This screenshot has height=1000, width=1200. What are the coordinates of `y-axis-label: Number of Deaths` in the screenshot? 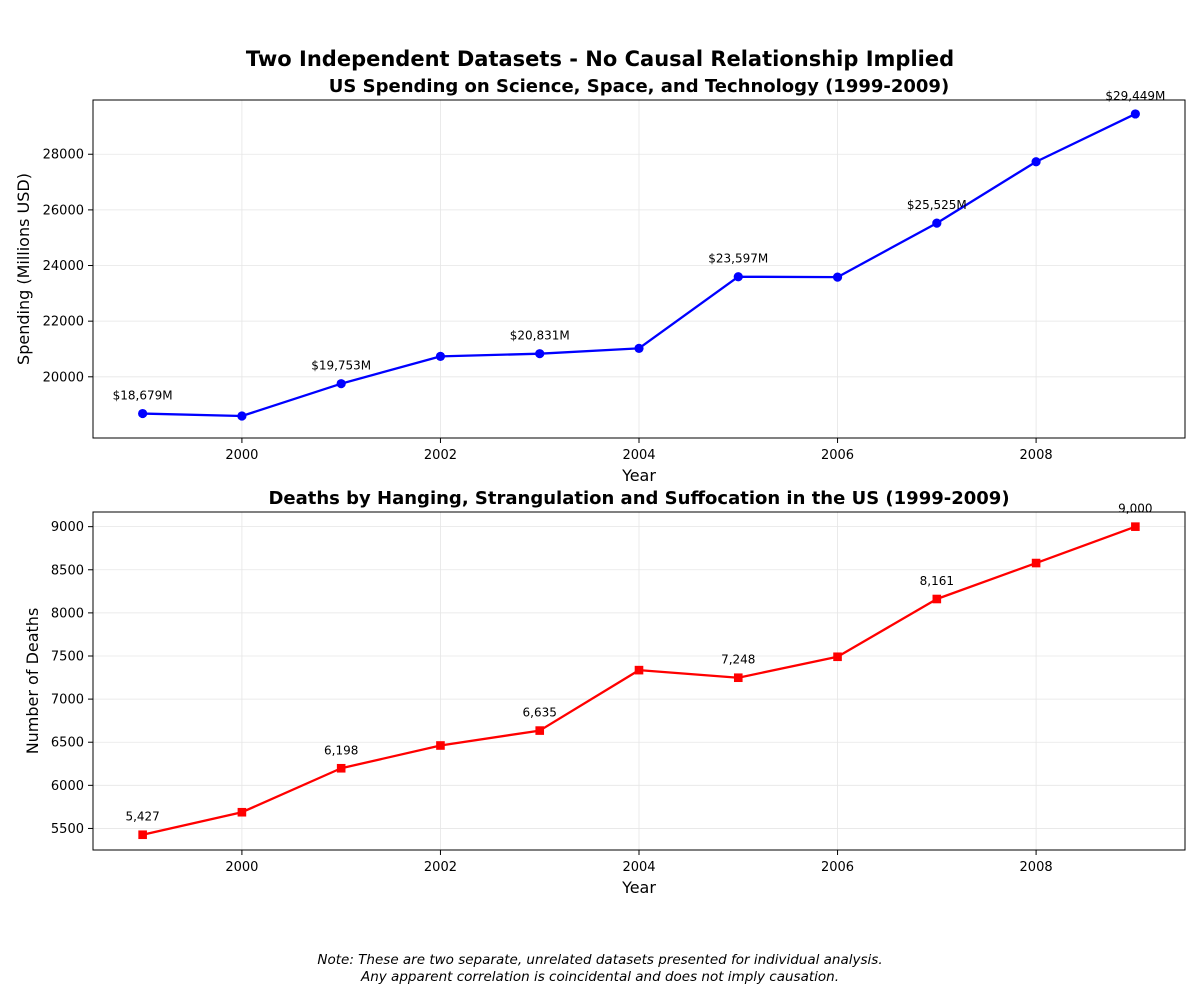 It's located at (32, 681).